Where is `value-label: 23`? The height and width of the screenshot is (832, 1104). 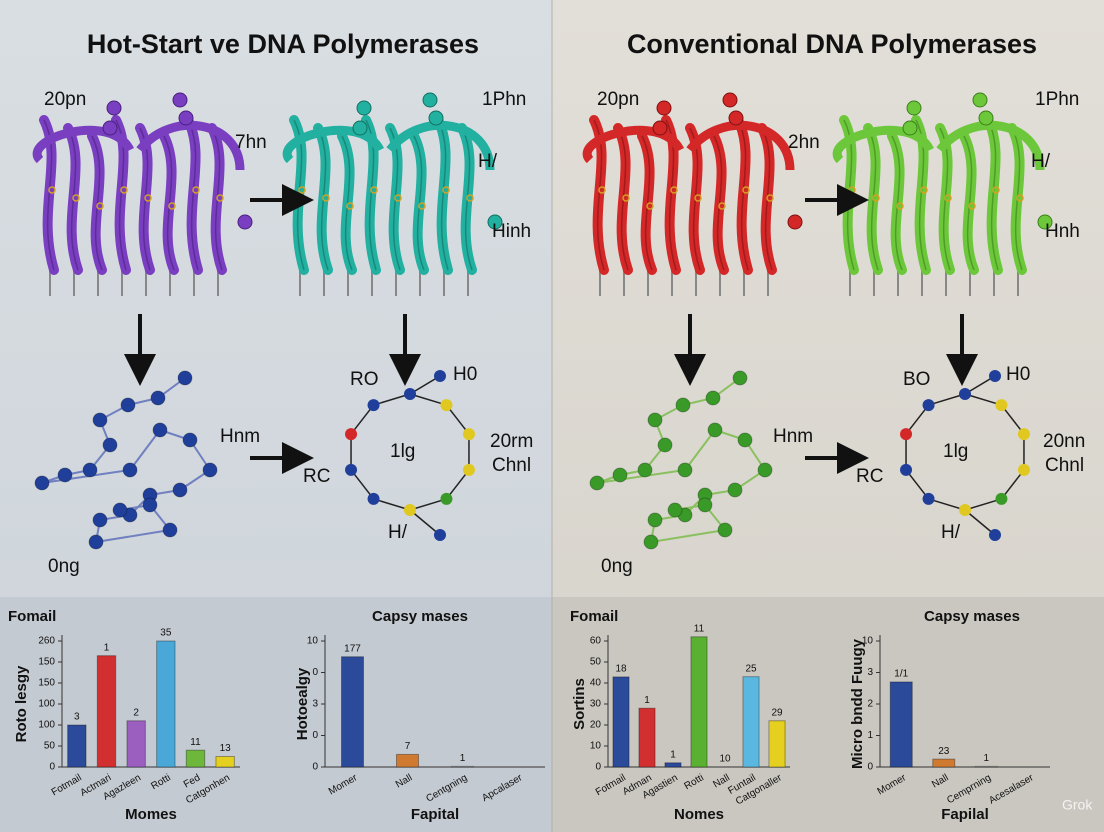
value-label: 23 is located at coordinates (944, 751).